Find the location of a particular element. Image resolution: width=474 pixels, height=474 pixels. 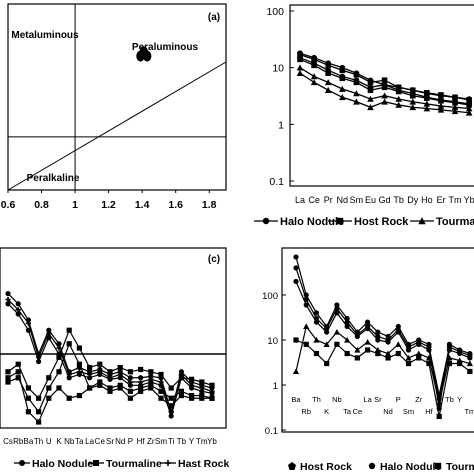

panel-d-x-tick-label: Ce is located at coordinates (358, 411).